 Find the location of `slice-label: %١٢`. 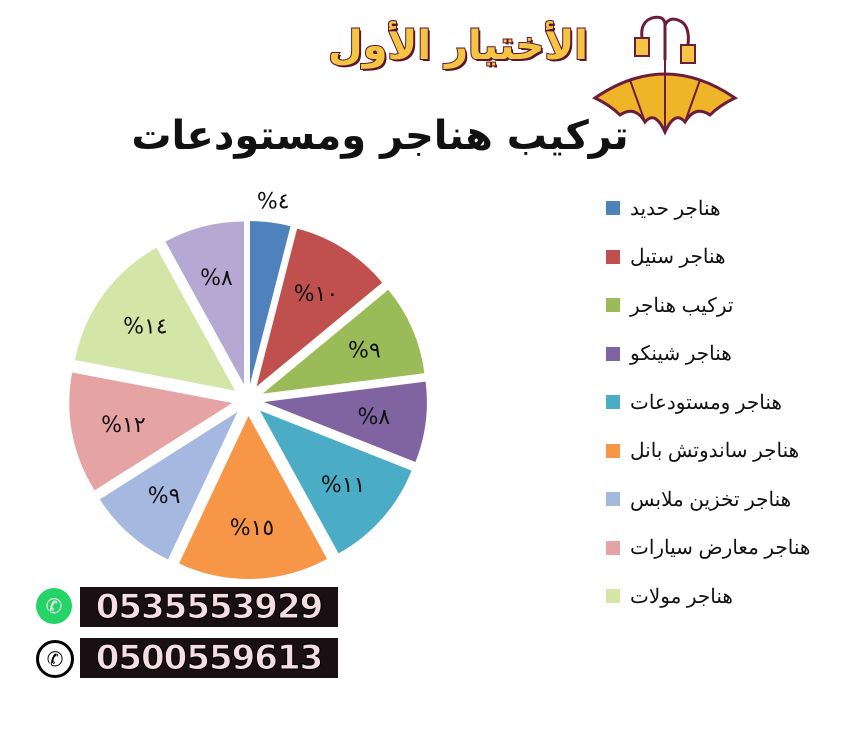

slice-label: %١٢ is located at coordinates (123, 425).